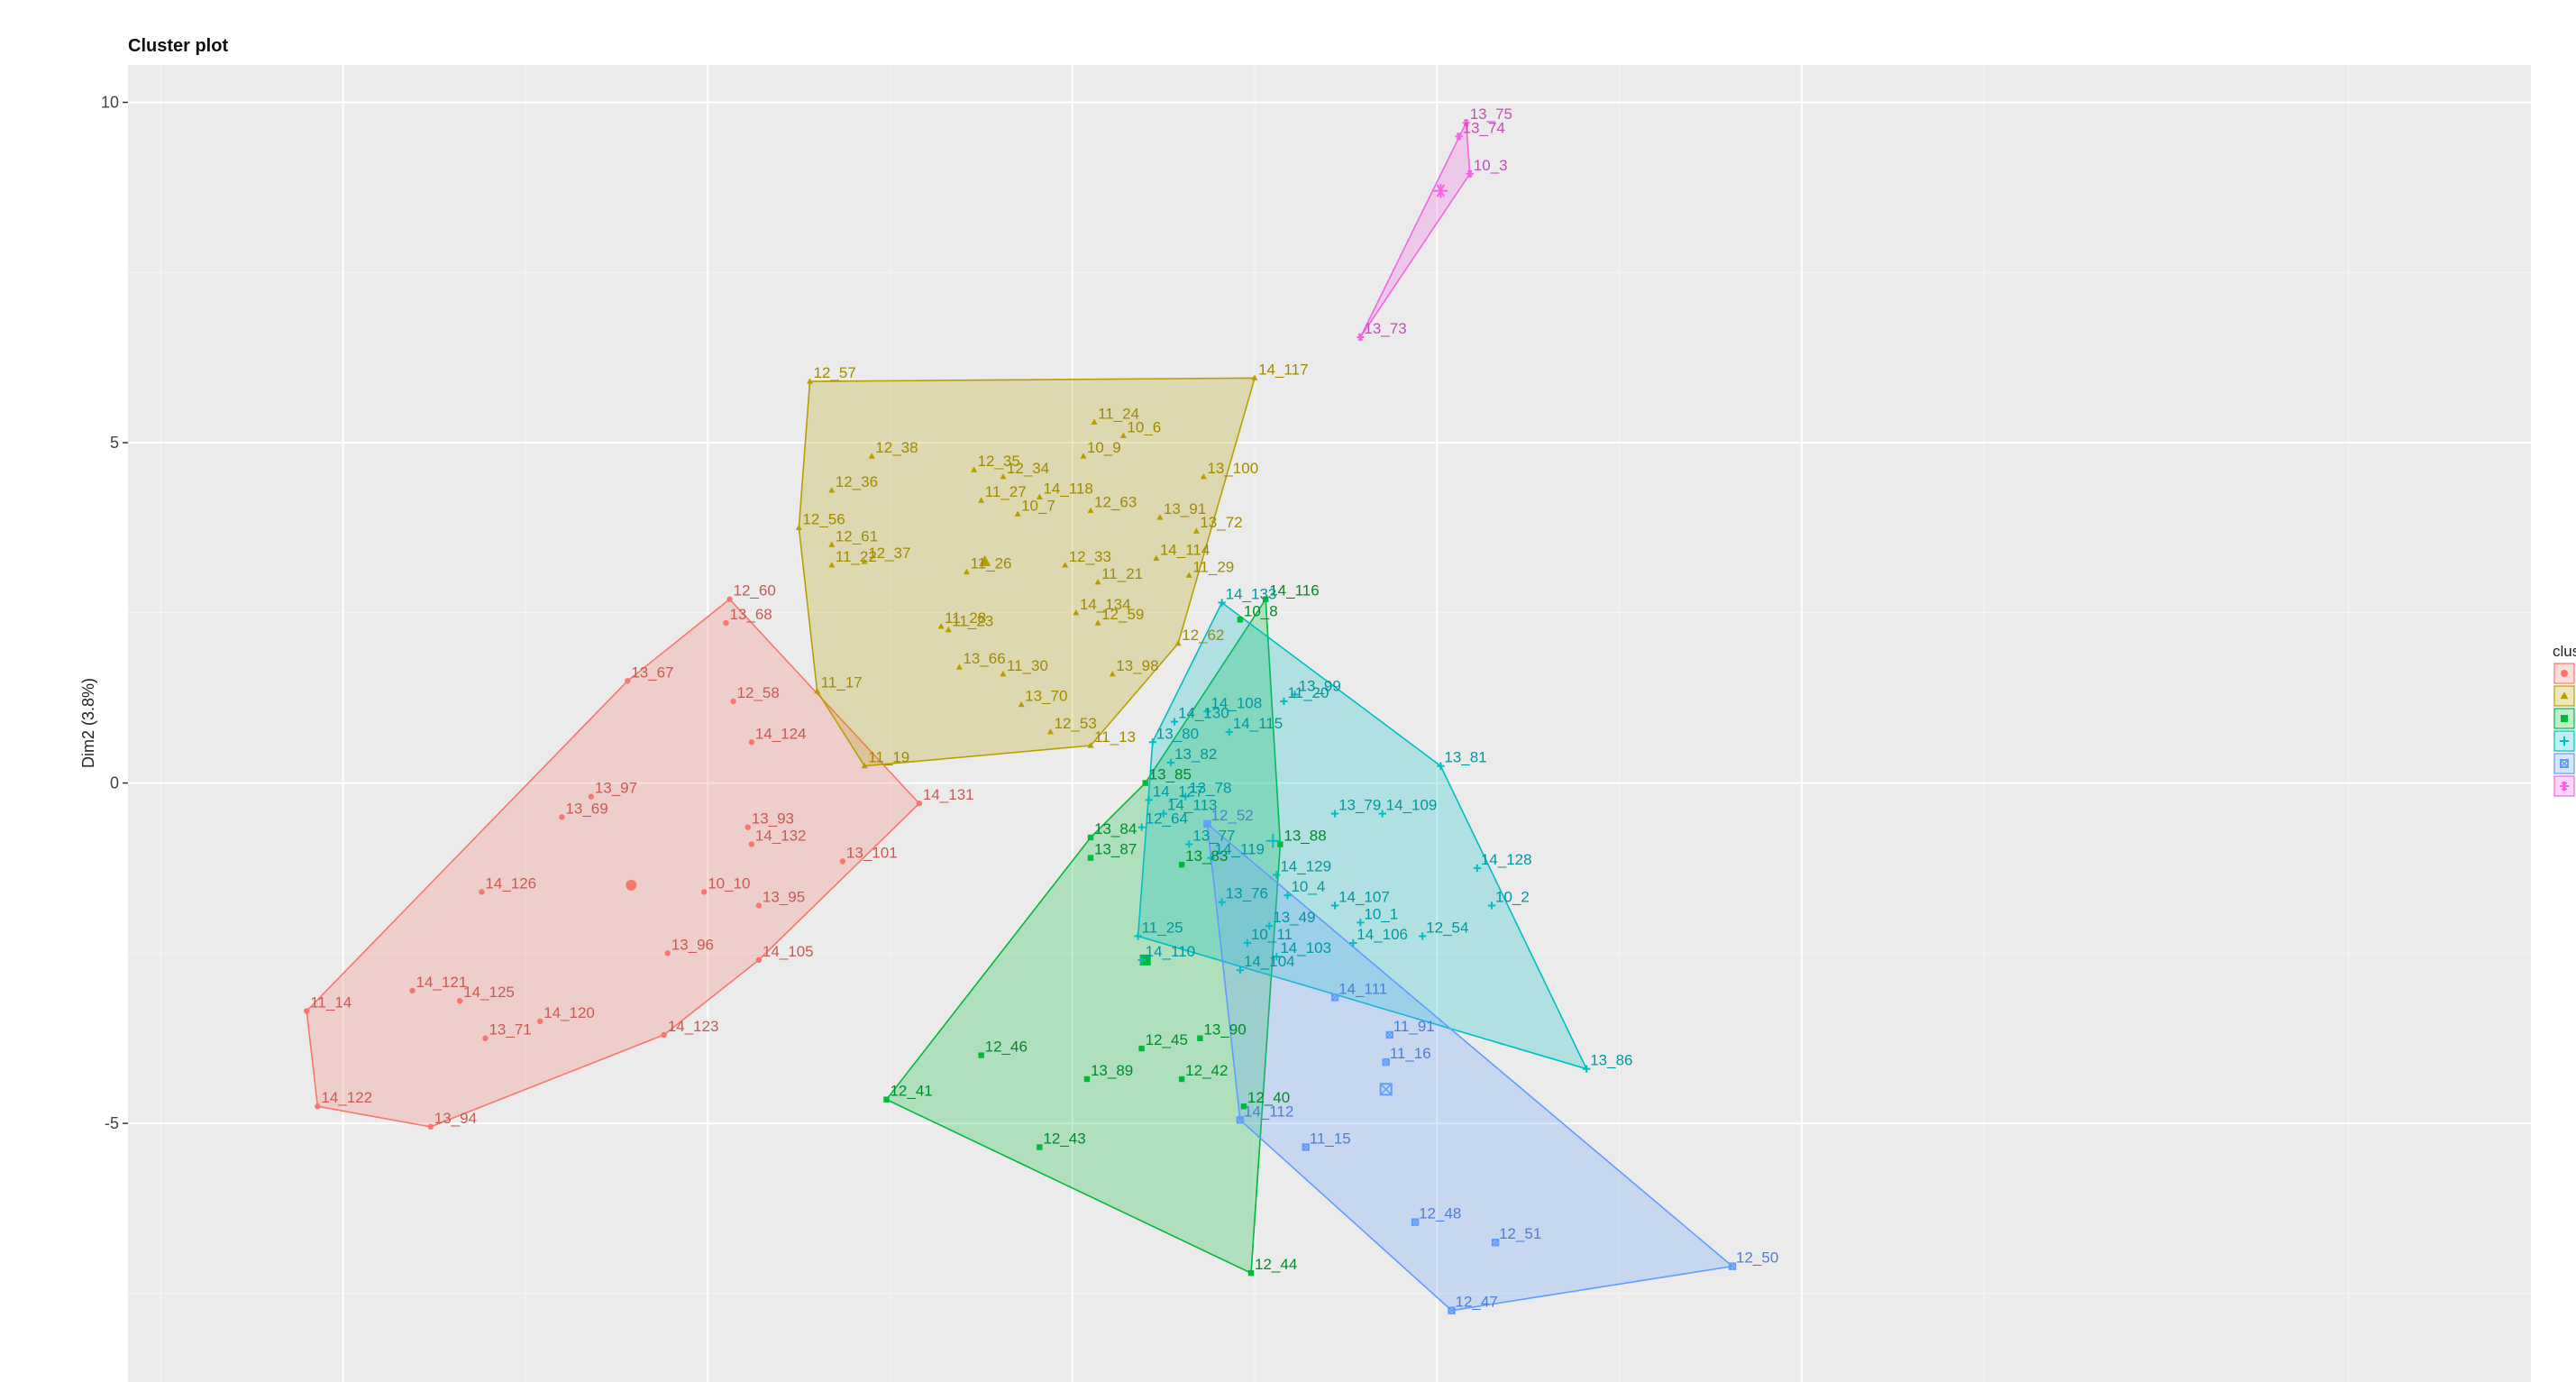  What do you see at coordinates (1006, 1047) in the screenshot?
I see `point-label: 12_46` at bounding box center [1006, 1047].